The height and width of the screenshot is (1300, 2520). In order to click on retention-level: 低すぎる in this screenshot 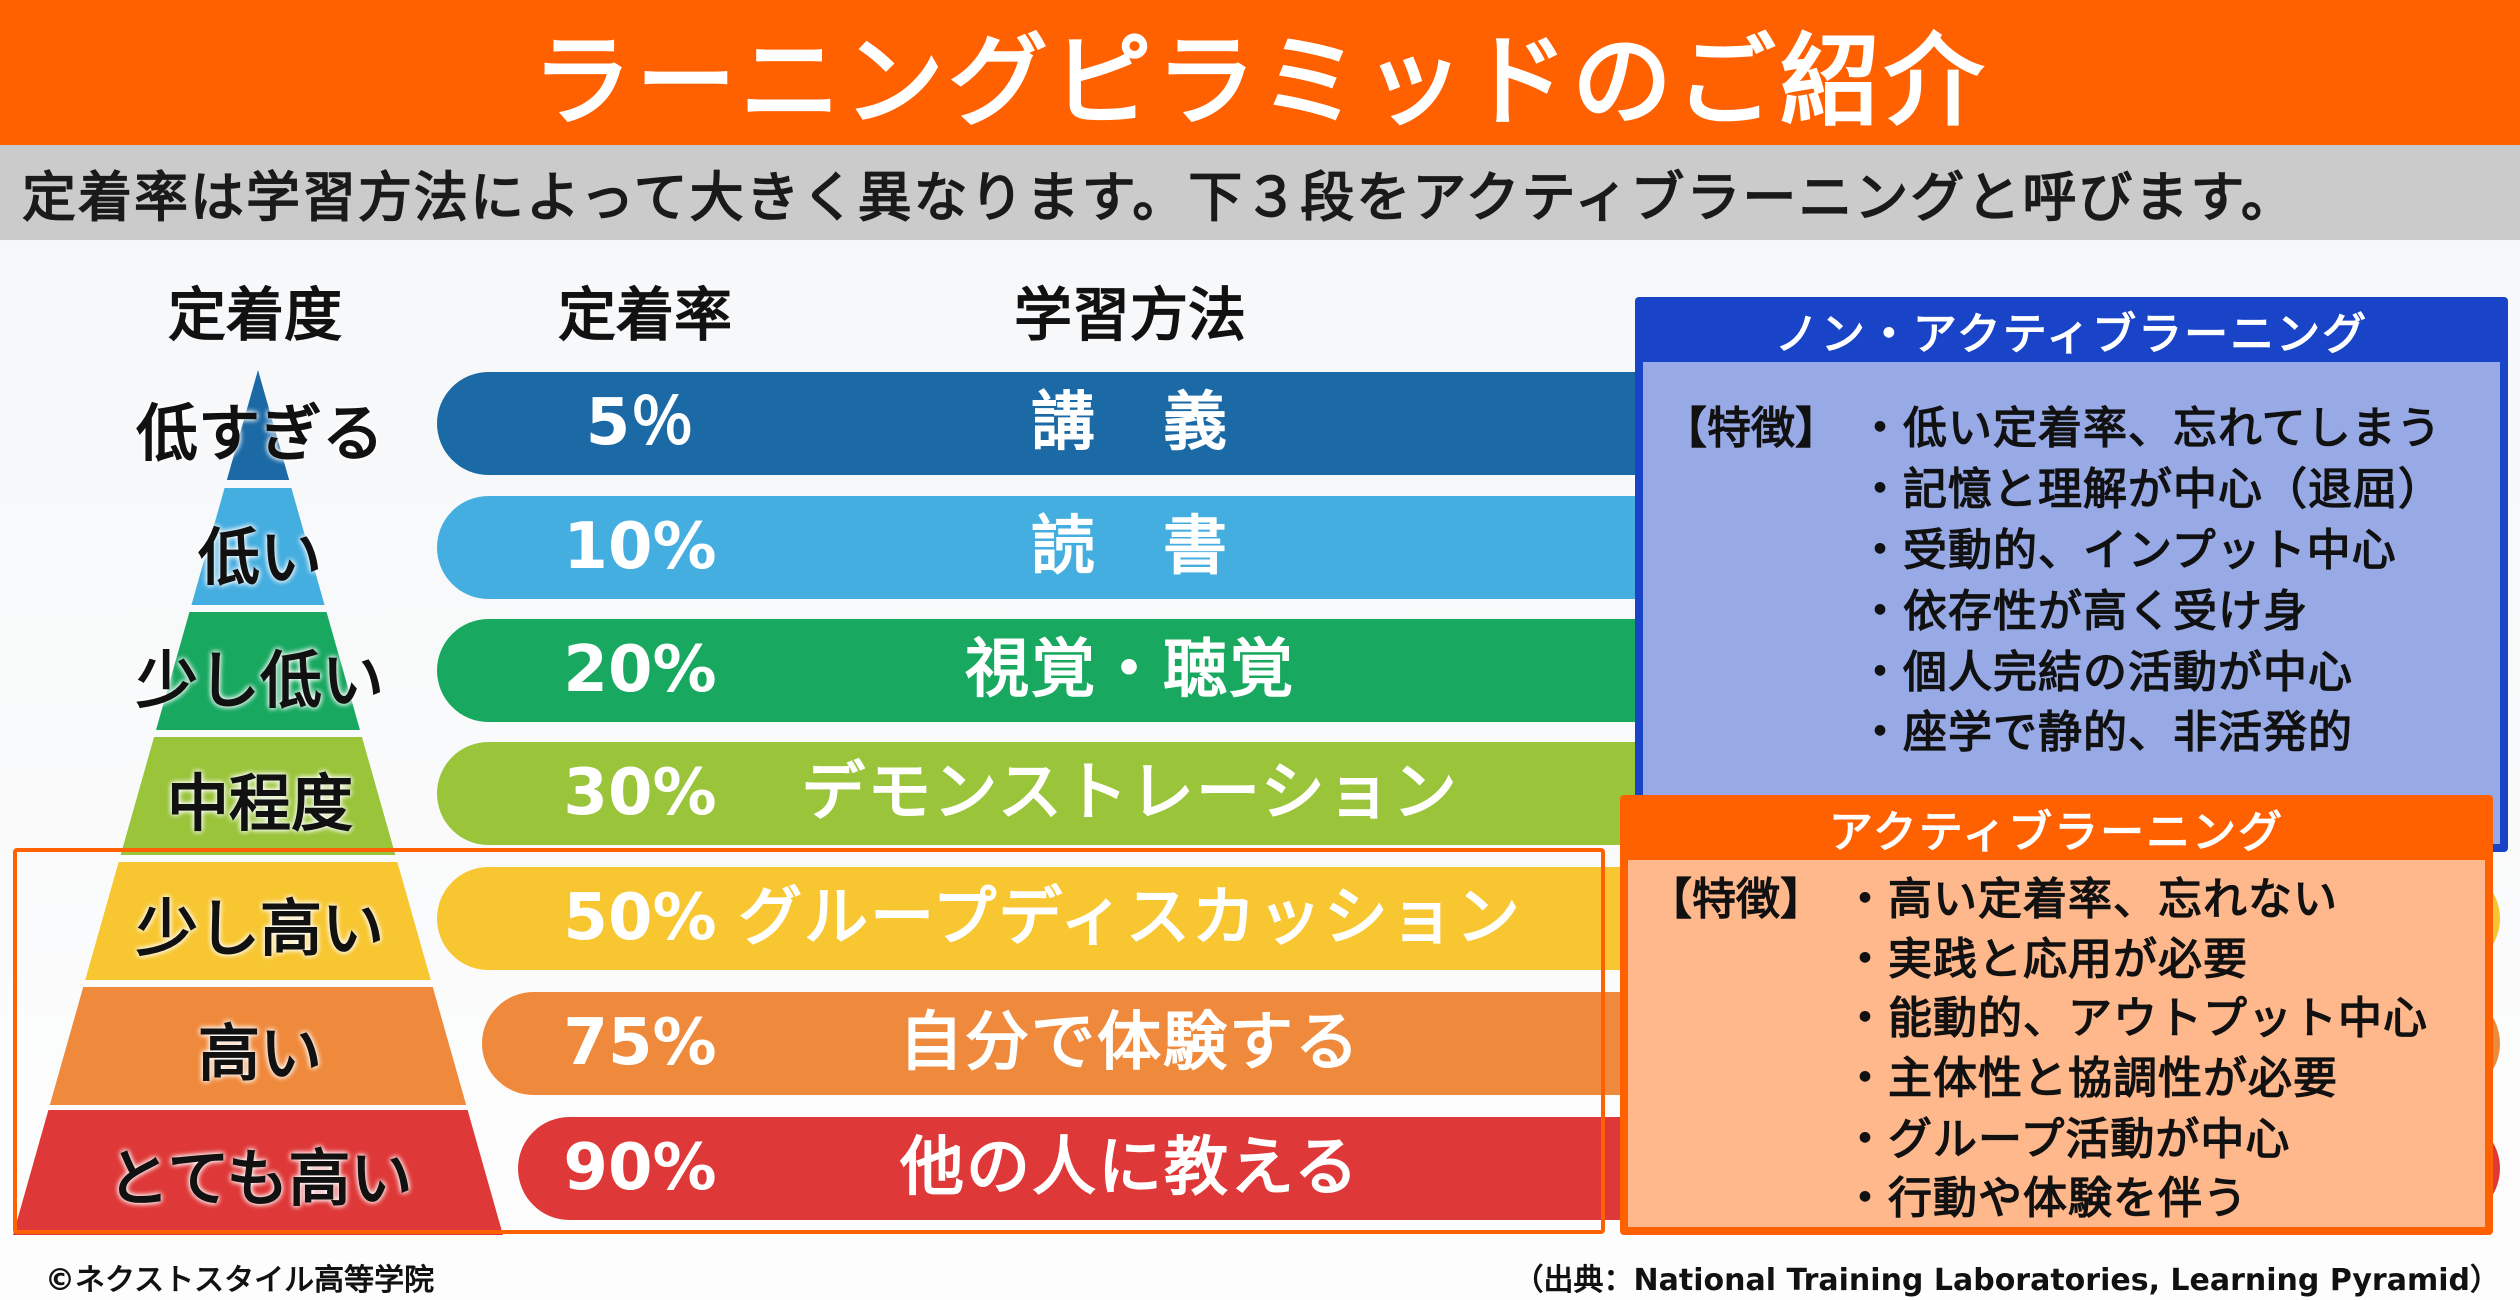, I will do `click(259, 433)`.